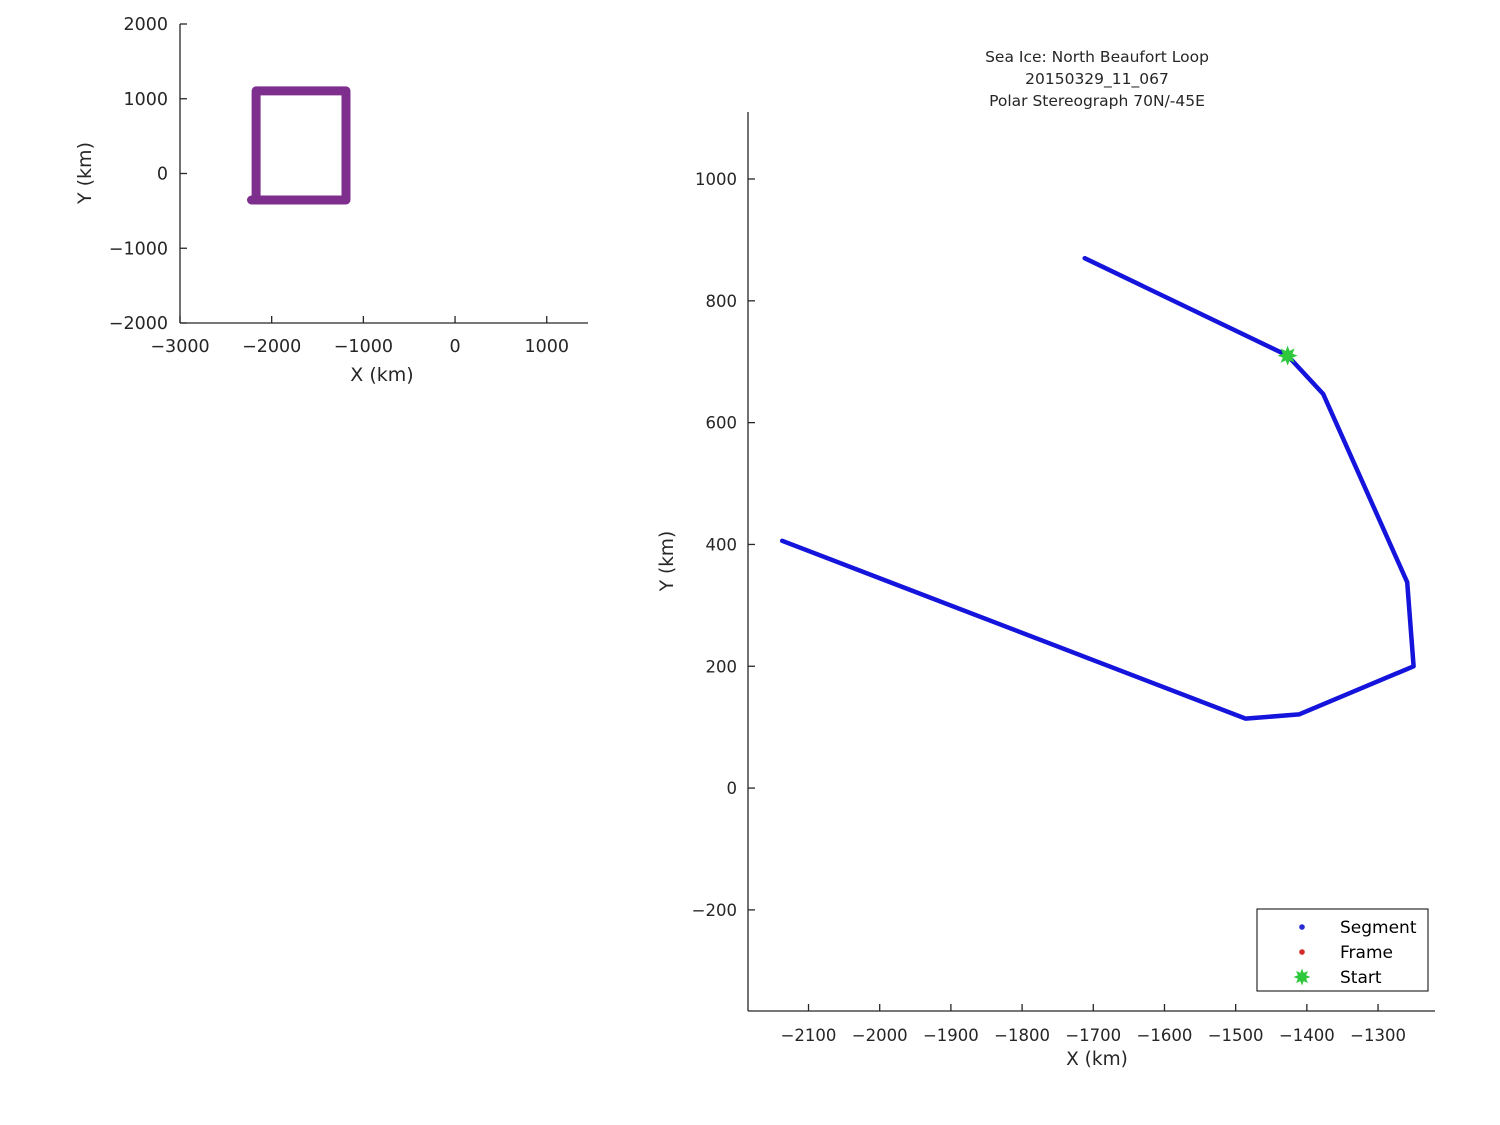 This screenshot has height=1125, width=1500. What do you see at coordinates (1097, 57) in the screenshot?
I see `title-line-1: Sea Ice: North Beaufort Loop` at bounding box center [1097, 57].